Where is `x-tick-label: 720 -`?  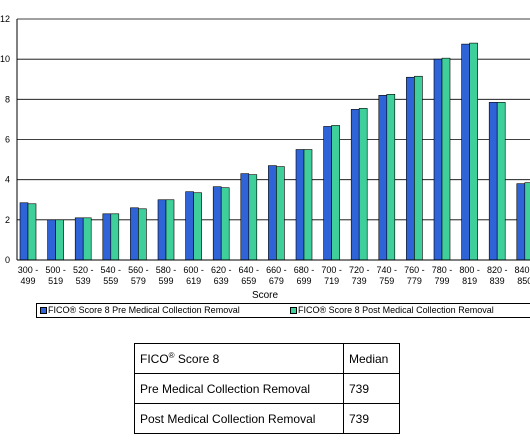
x-tick-label: 720 - is located at coordinates (359, 270).